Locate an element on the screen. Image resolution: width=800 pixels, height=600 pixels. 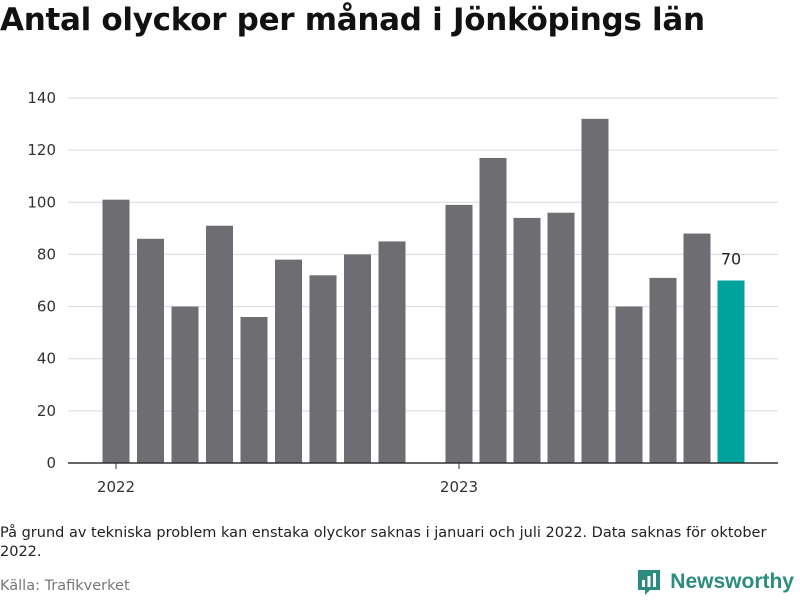
x-tick-label: 2023 is located at coordinates (459, 487).